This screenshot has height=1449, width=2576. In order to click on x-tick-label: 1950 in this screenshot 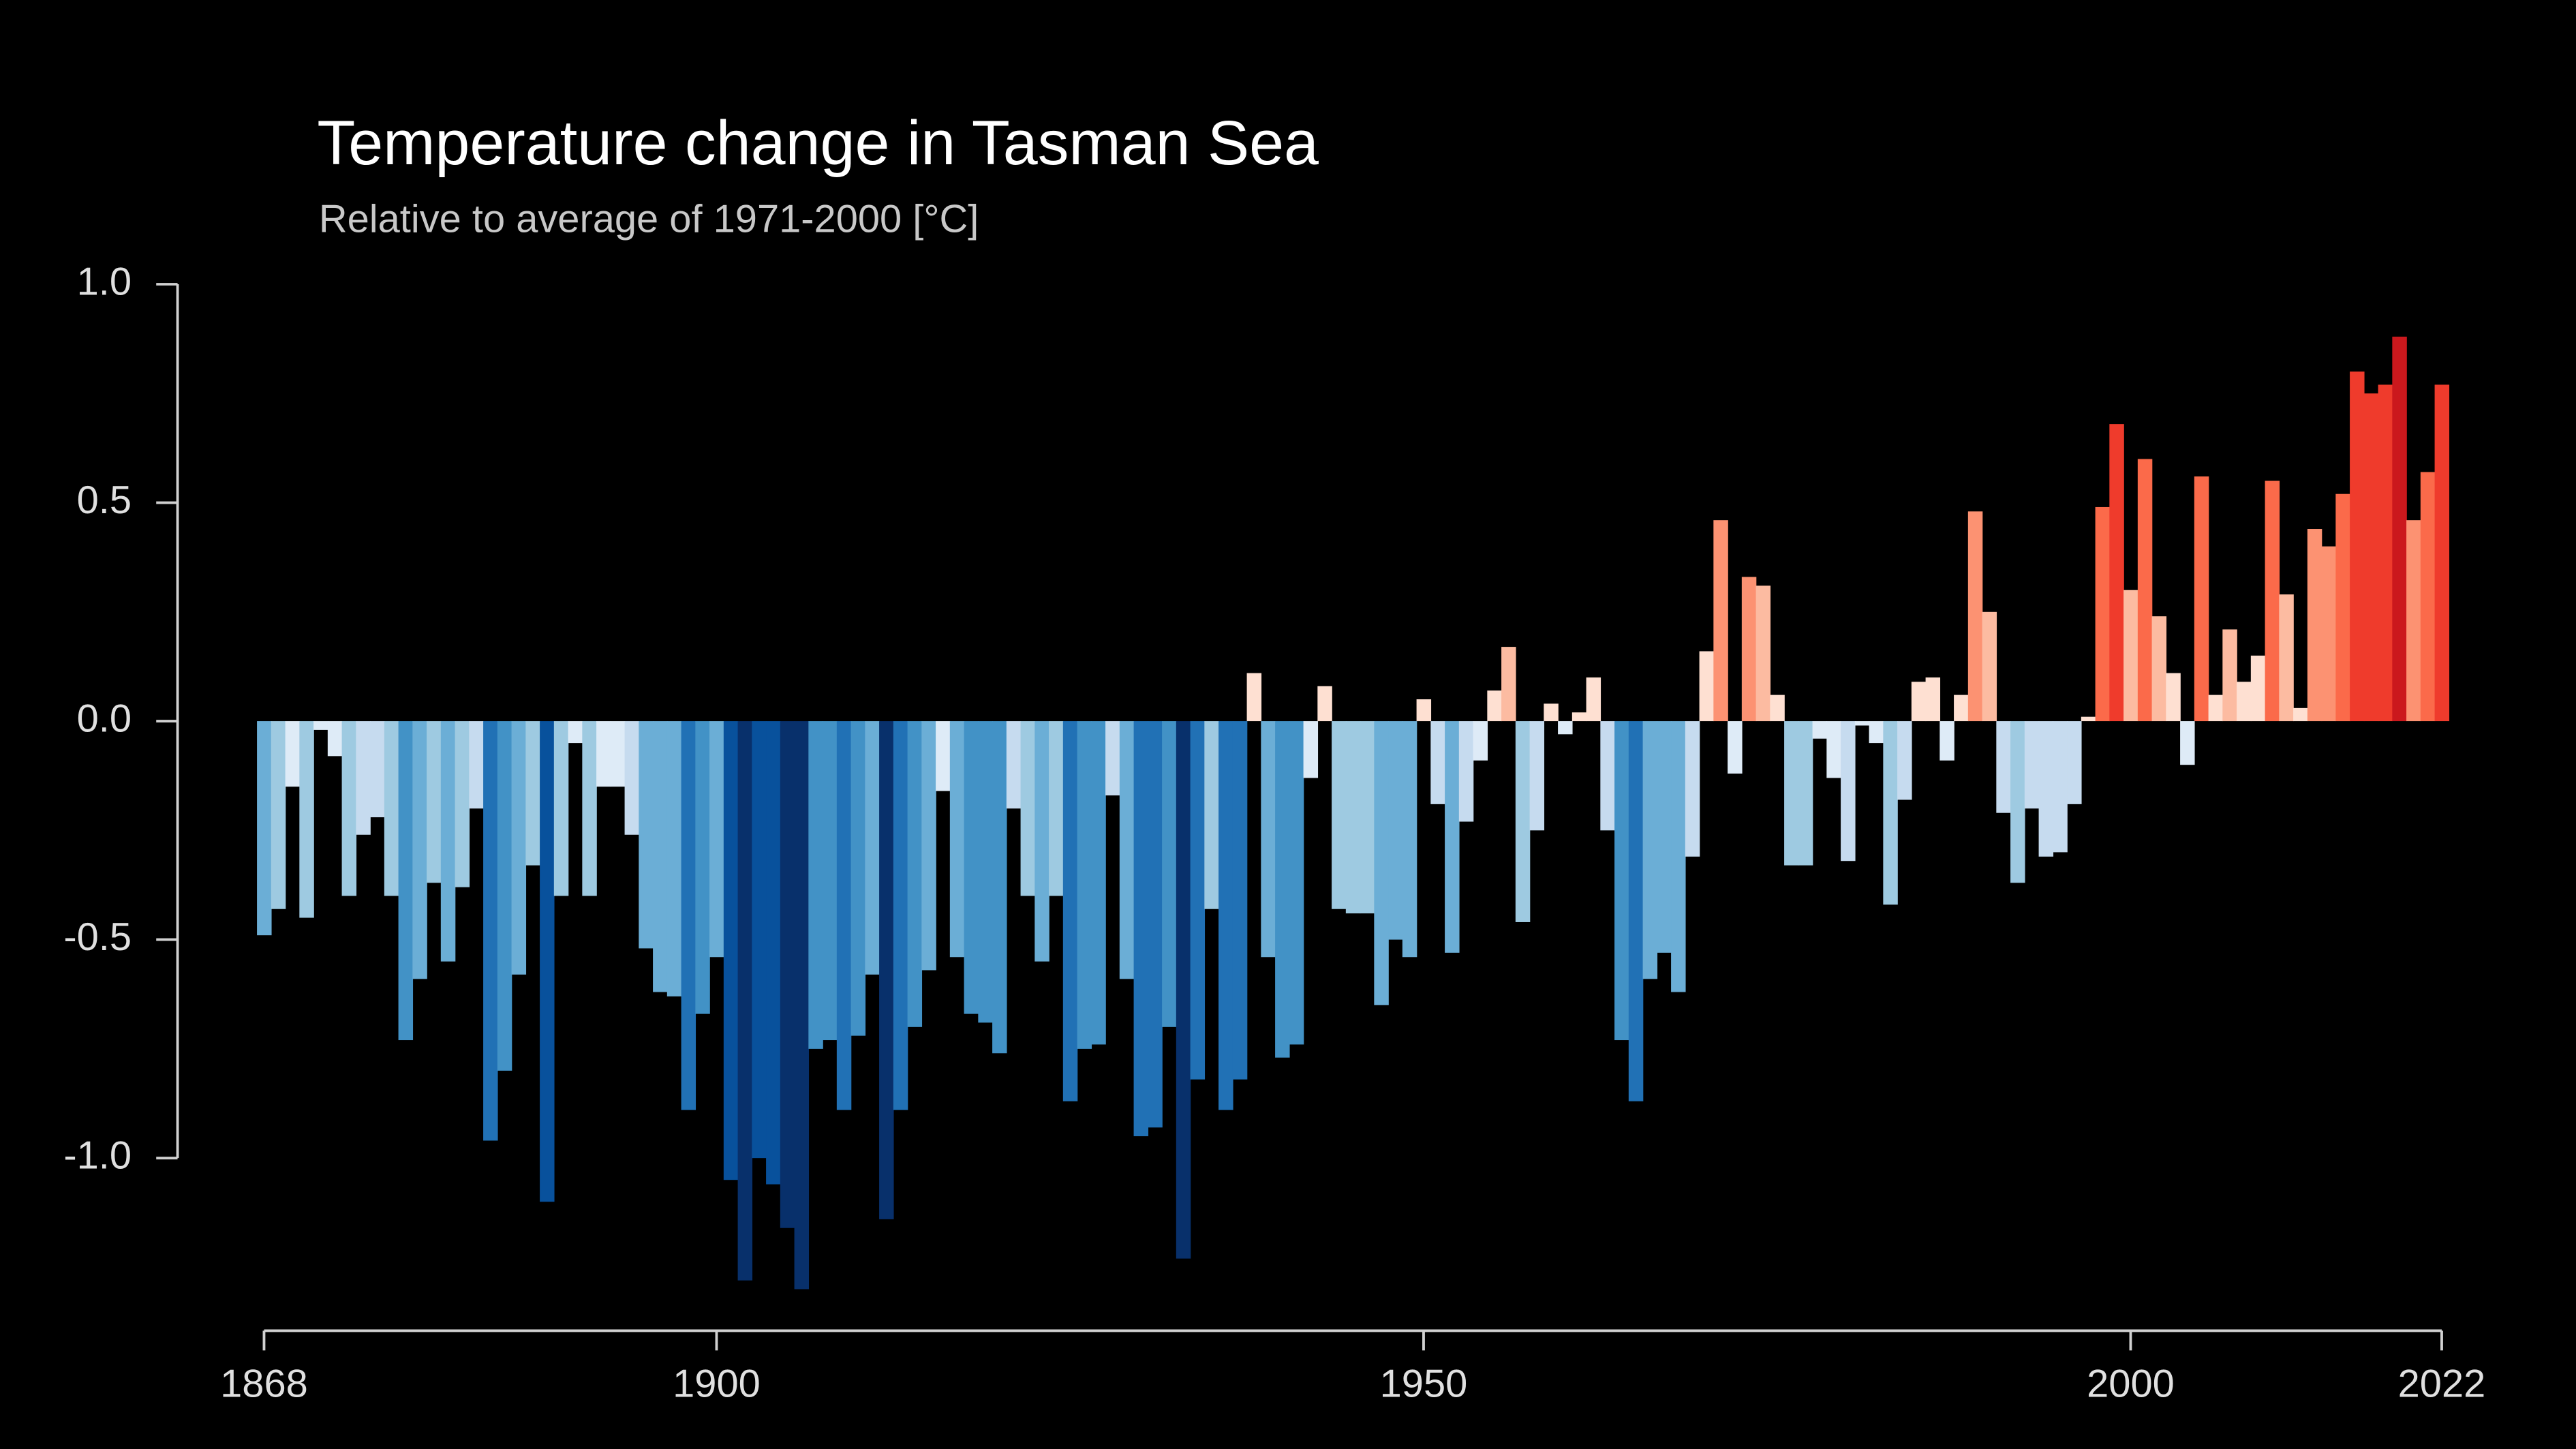, I will do `click(1424, 1384)`.